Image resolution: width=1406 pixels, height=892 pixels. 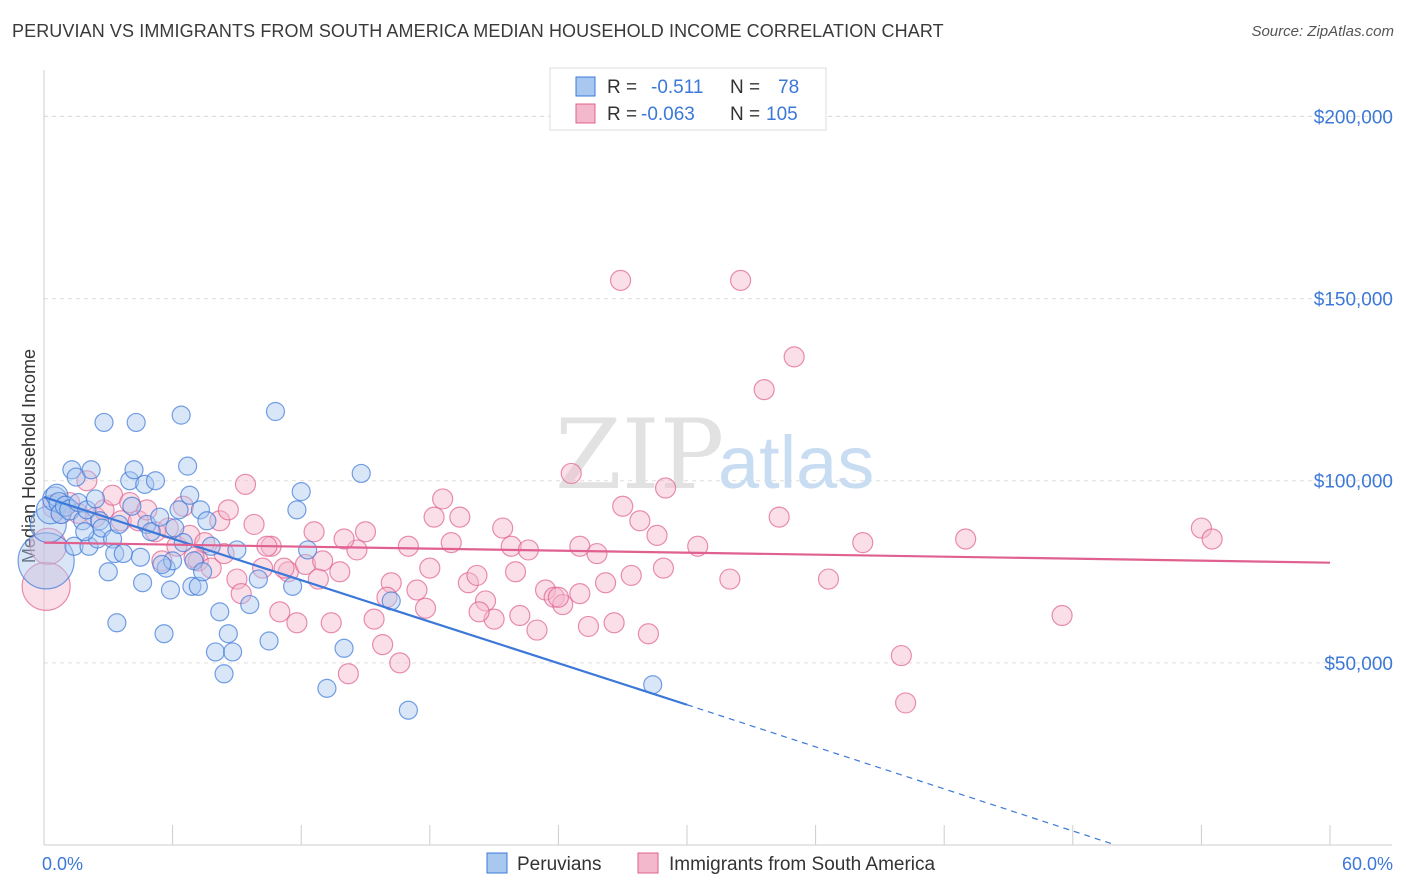 I want to click on y-tick-label: $50,000, so click(x=1358, y=664).